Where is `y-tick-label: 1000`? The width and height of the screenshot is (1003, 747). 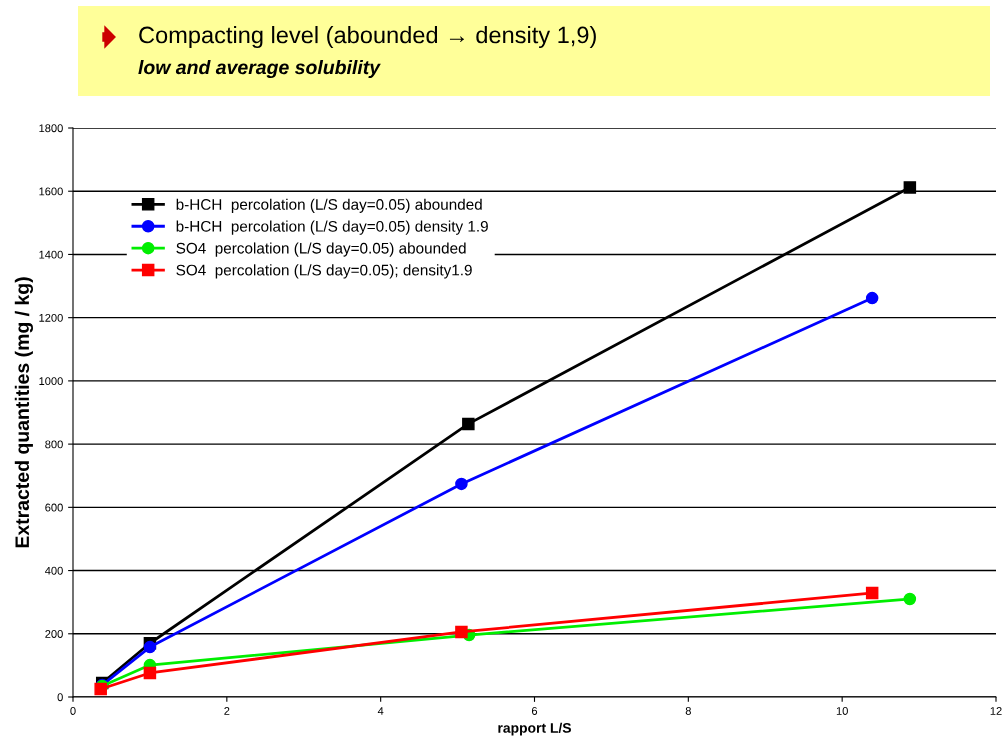 y-tick-label: 1000 is located at coordinates (51, 381).